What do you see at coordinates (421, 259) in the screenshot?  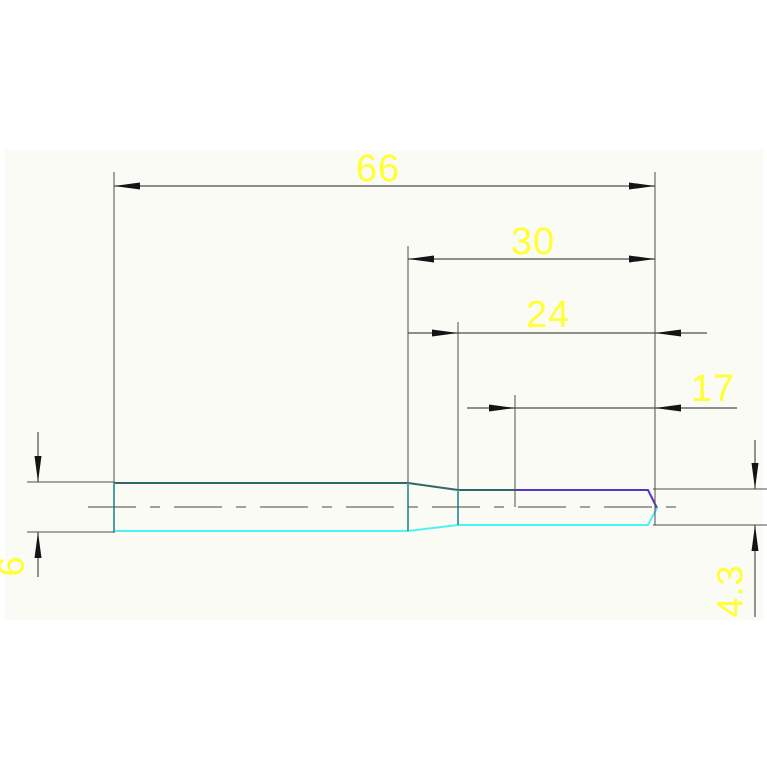 I see `dim-30-arrow-left` at bounding box center [421, 259].